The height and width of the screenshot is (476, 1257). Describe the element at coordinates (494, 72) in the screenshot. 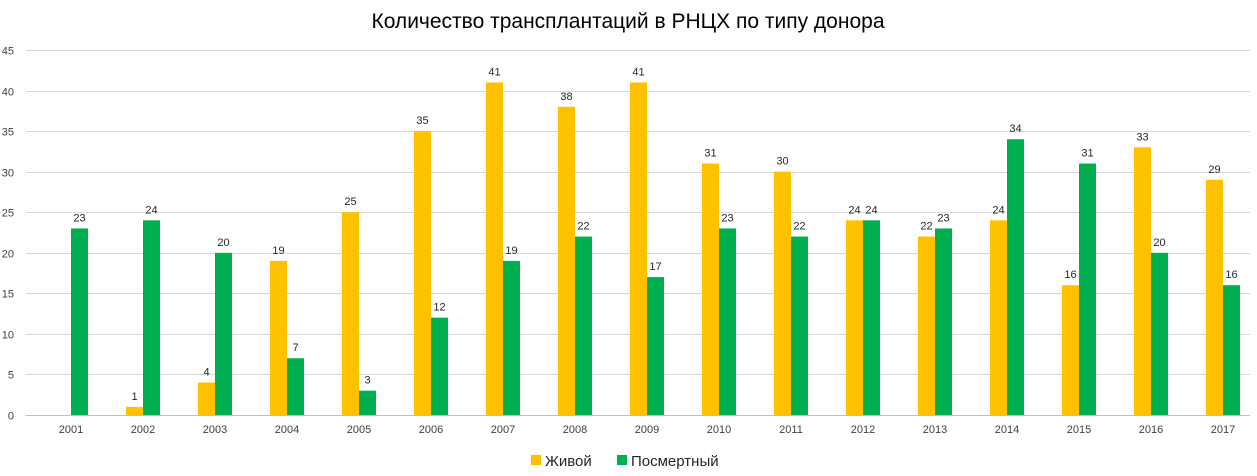

I see `data-label-living-2007: 41` at that location.